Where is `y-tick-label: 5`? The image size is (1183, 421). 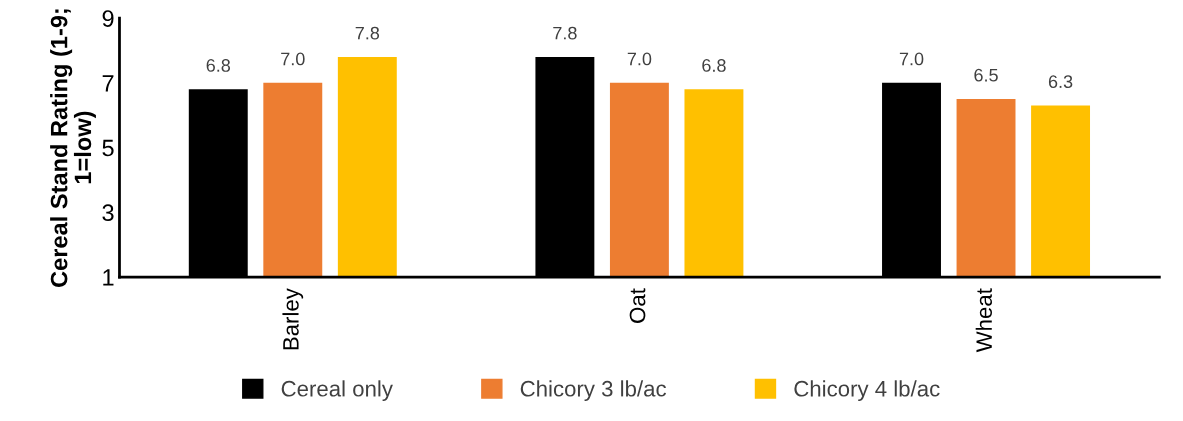
y-tick-label: 5 is located at coordinates (108, 148).